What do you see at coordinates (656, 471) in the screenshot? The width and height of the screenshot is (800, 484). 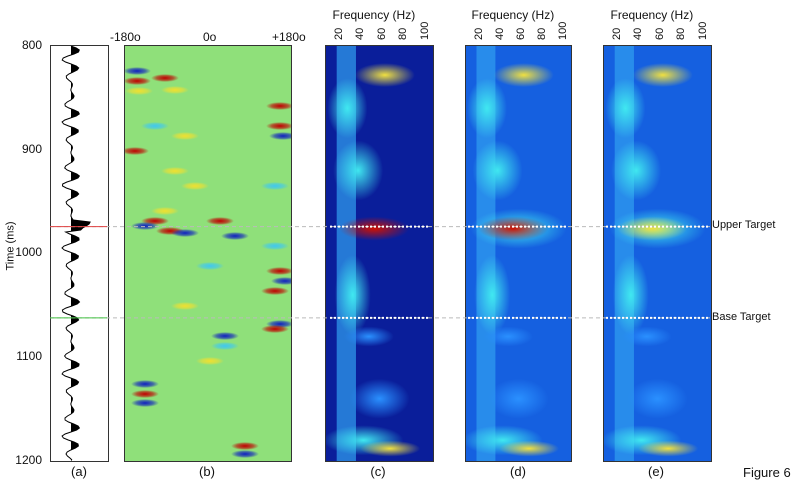 I see `panel-label: (e)` at bounding box center [656, 471].